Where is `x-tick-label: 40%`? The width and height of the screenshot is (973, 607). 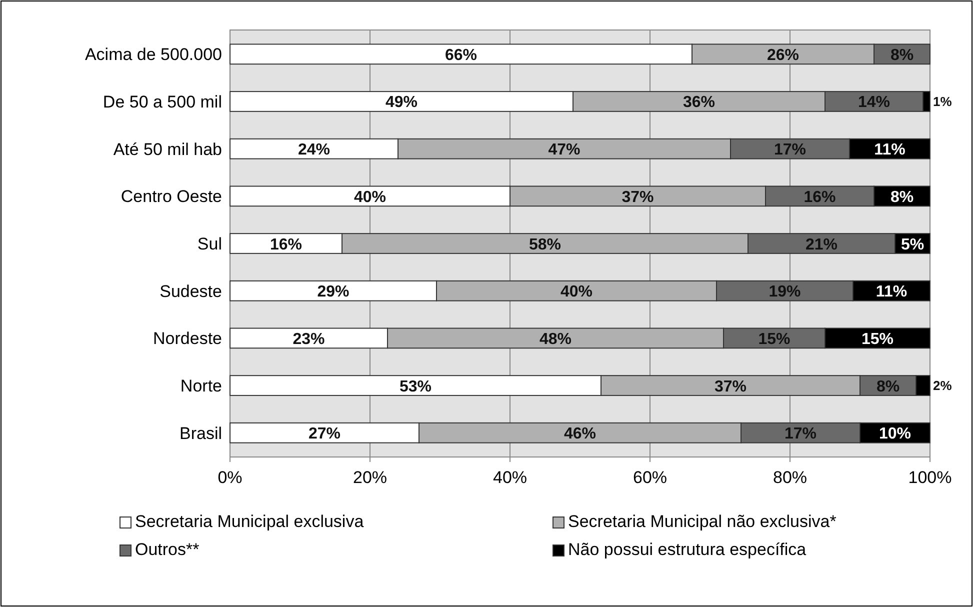 x-tick-label: 40% is located at coordinates (510, 477).